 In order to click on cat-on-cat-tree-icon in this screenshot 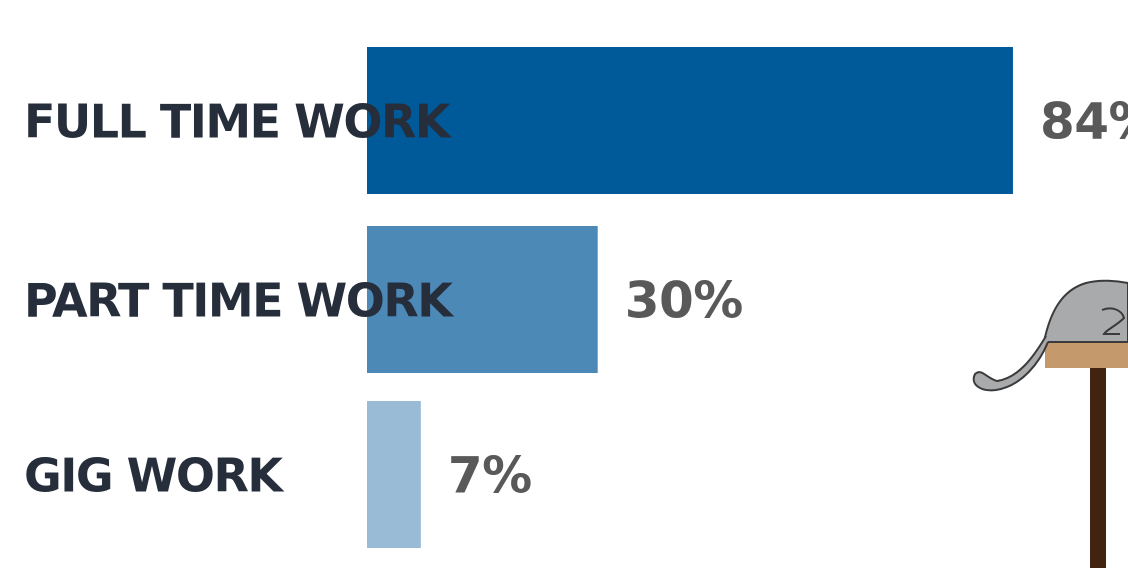, I will do `click(1050, 423)`.